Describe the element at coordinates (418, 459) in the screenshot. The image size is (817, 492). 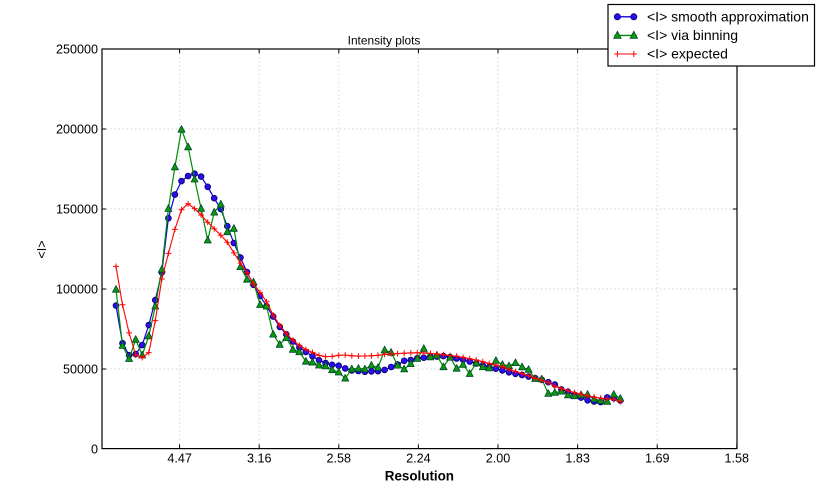
I see `svg-text: 2.24` at that location.